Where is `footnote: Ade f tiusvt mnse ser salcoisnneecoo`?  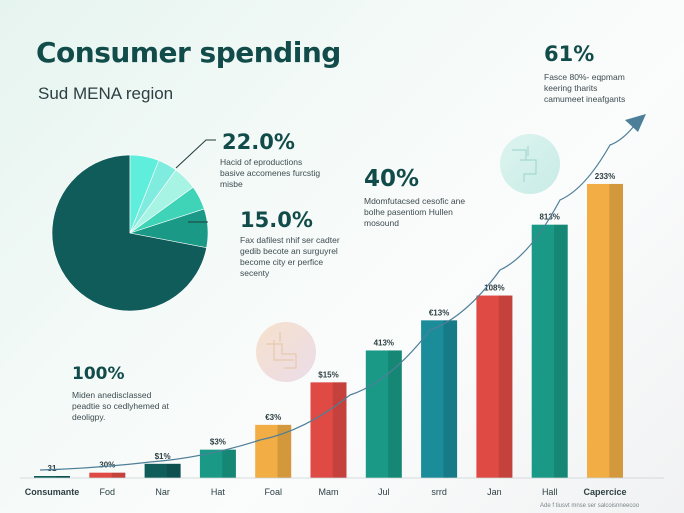
footnote: Ade f tiusvt mnse ser salcoisnneecoo is located at coordinates (590, 506).